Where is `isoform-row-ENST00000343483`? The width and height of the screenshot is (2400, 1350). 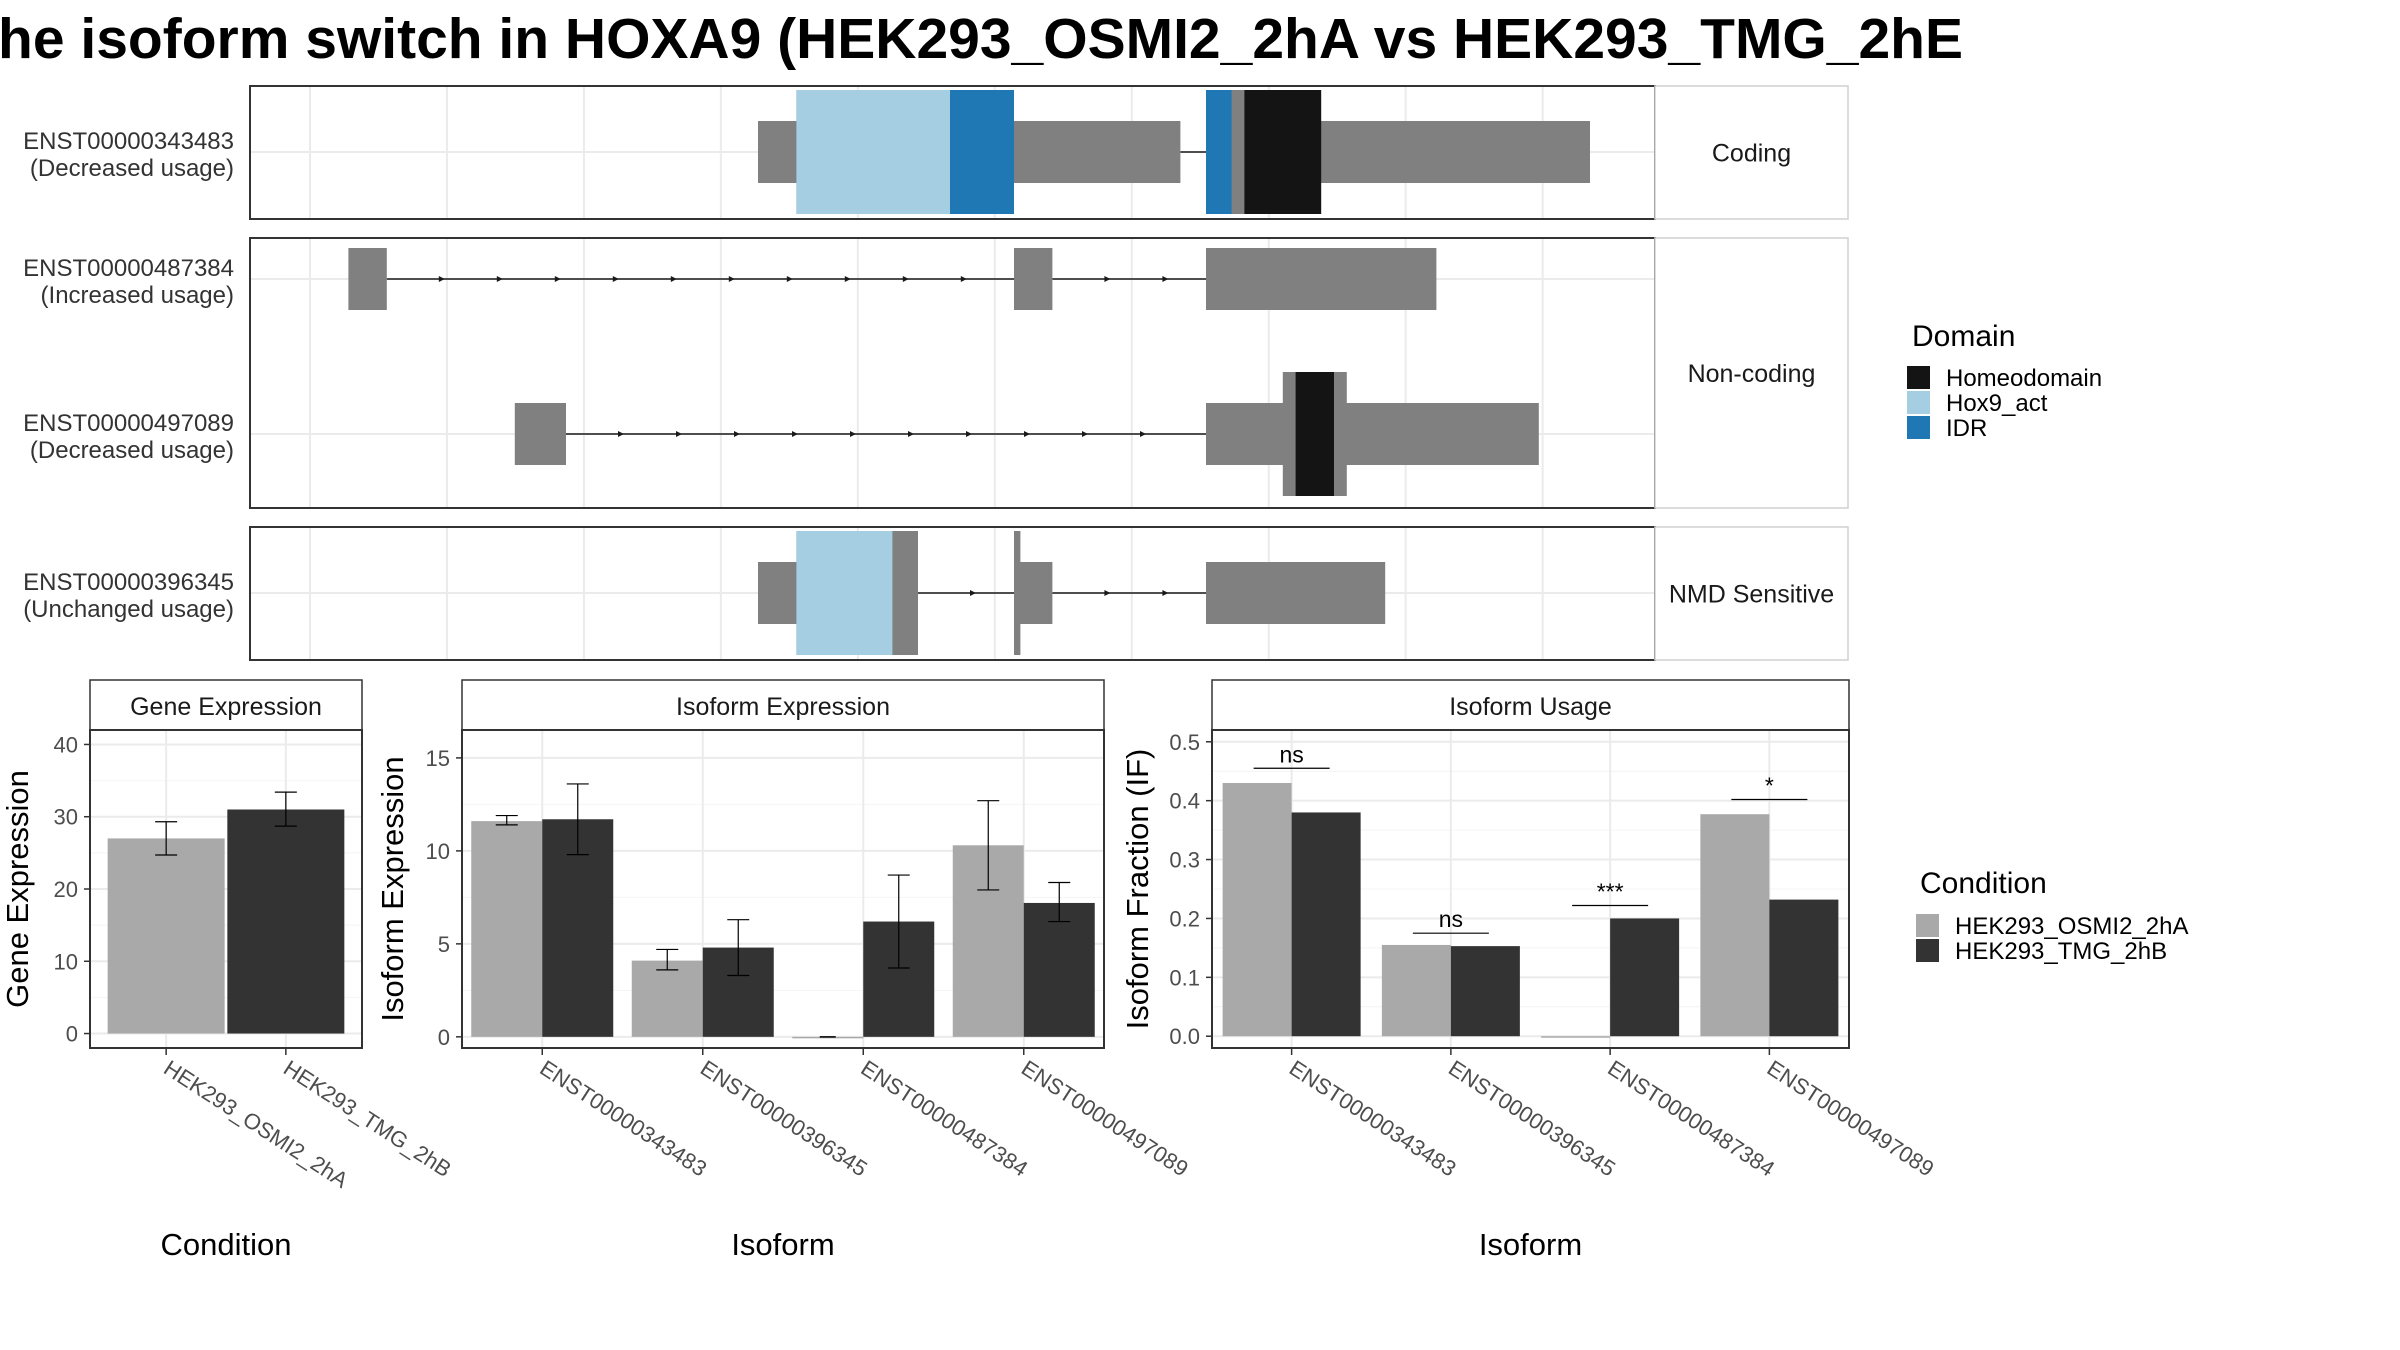 isoform-row-ENST00000343483 is located at coordinates (1174, 152).